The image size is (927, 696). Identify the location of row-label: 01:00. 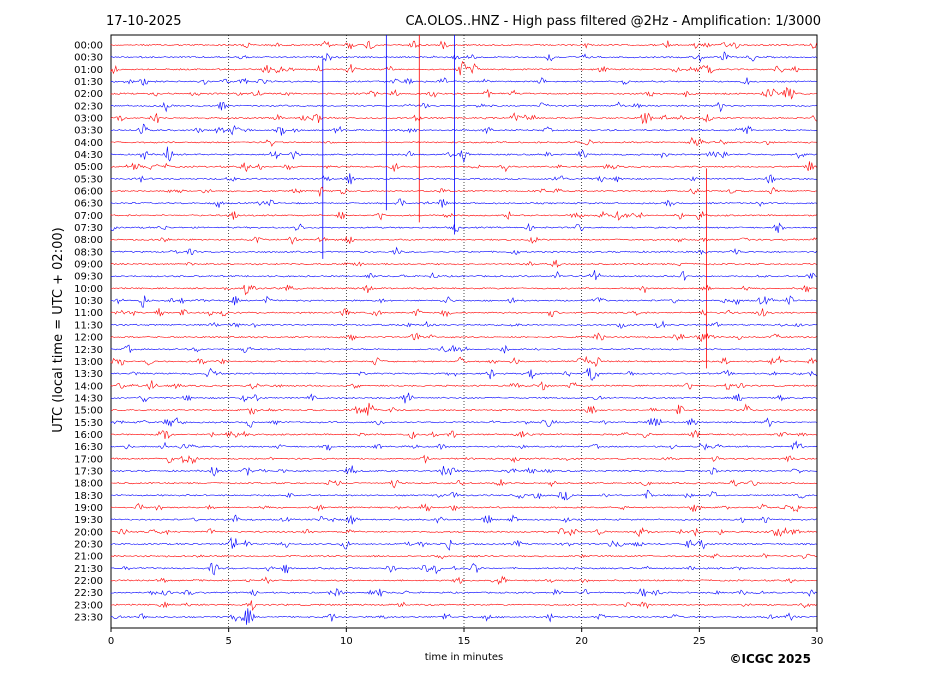
(88, 70).